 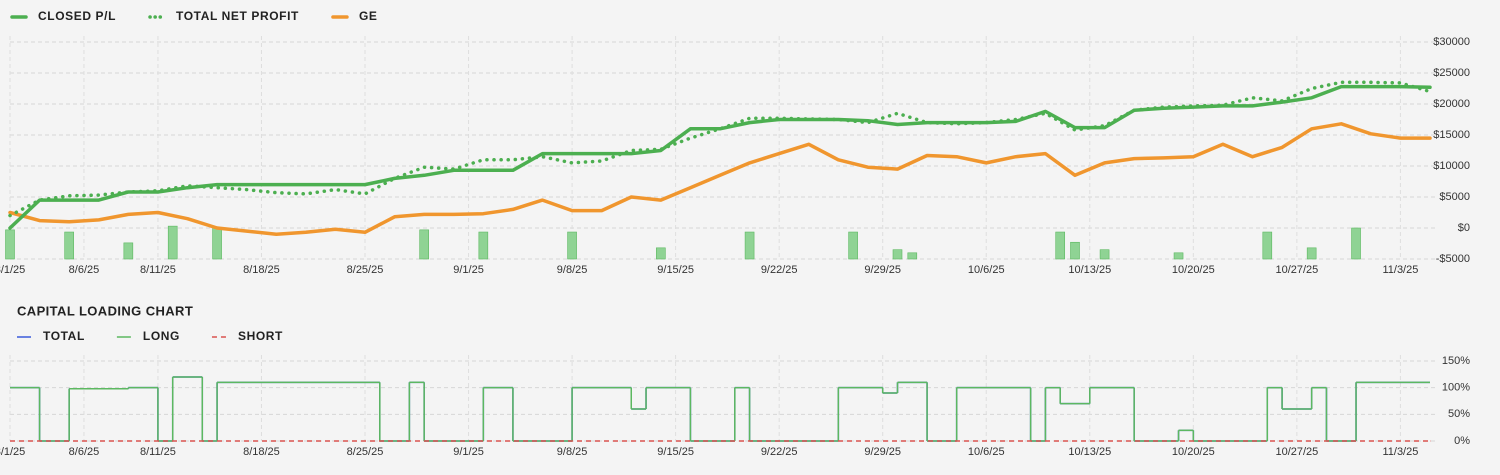 What do you see at coordinates (64, 336) in the screenshot?
I see `legend-label: TOTAL` at bounding box center [64, 336].